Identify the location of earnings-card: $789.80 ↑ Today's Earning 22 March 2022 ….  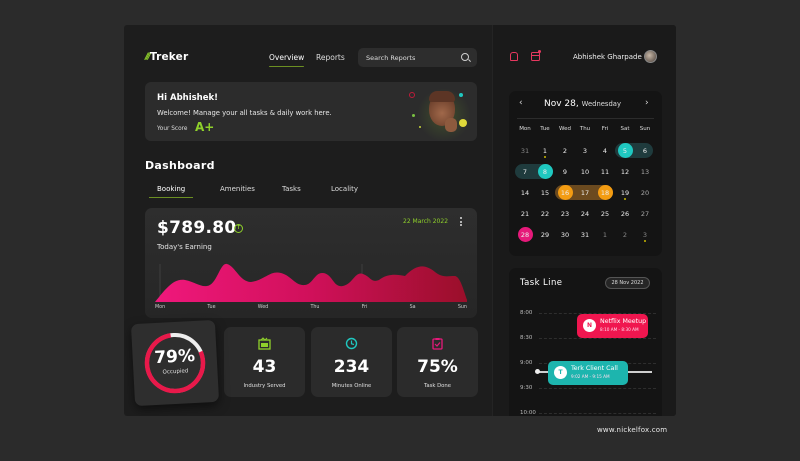
(311, 263).